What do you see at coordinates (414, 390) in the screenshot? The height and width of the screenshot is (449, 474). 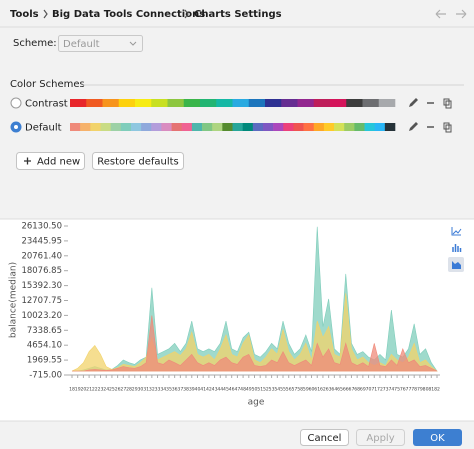 I see `x-tick-label: 78` at bounding box center [414, 390].